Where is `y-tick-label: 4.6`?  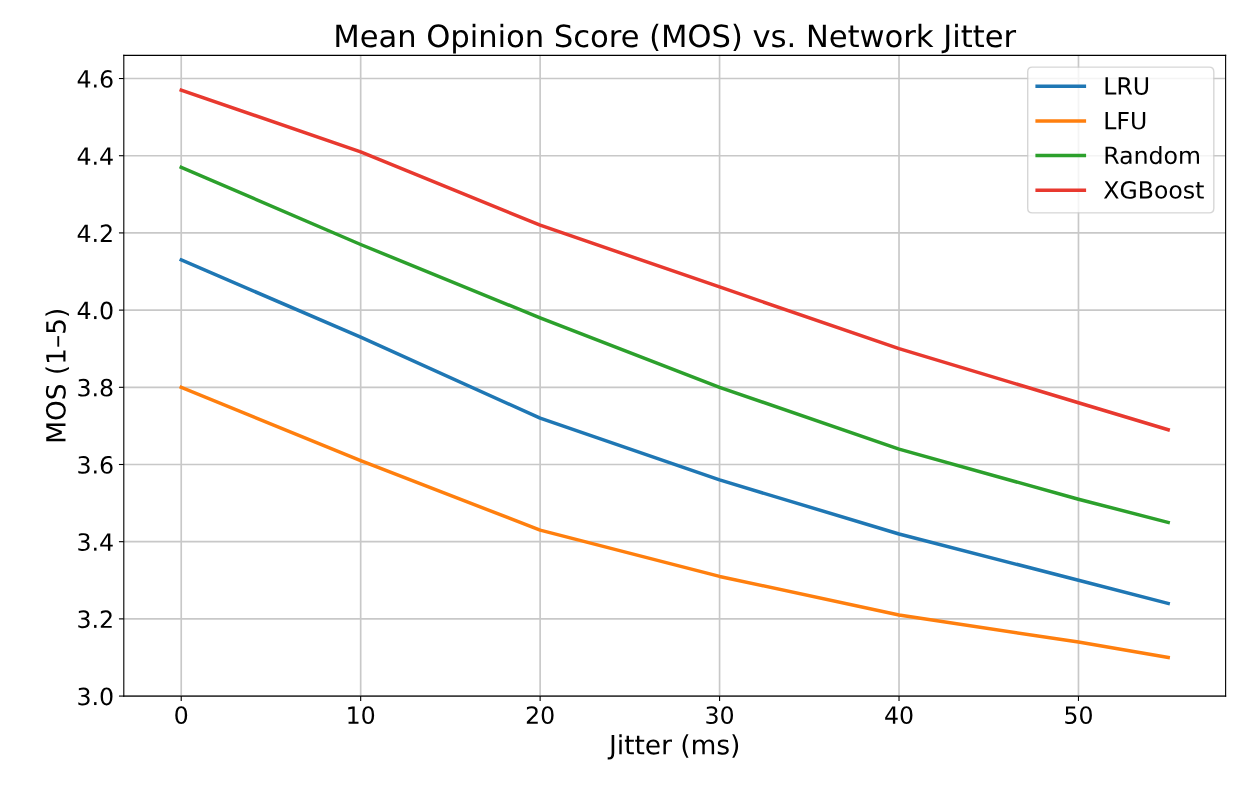
y-tick-label: 4.6 is located at coordinates (95, 78).